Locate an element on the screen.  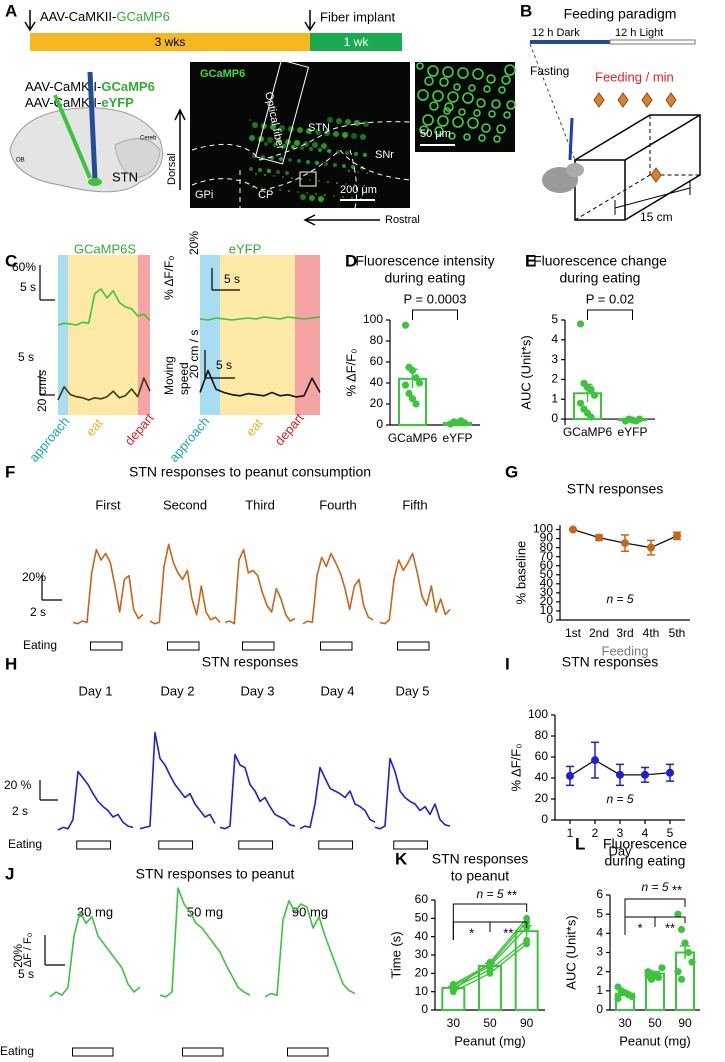
mouse-head is located at coordinates (575, 170).